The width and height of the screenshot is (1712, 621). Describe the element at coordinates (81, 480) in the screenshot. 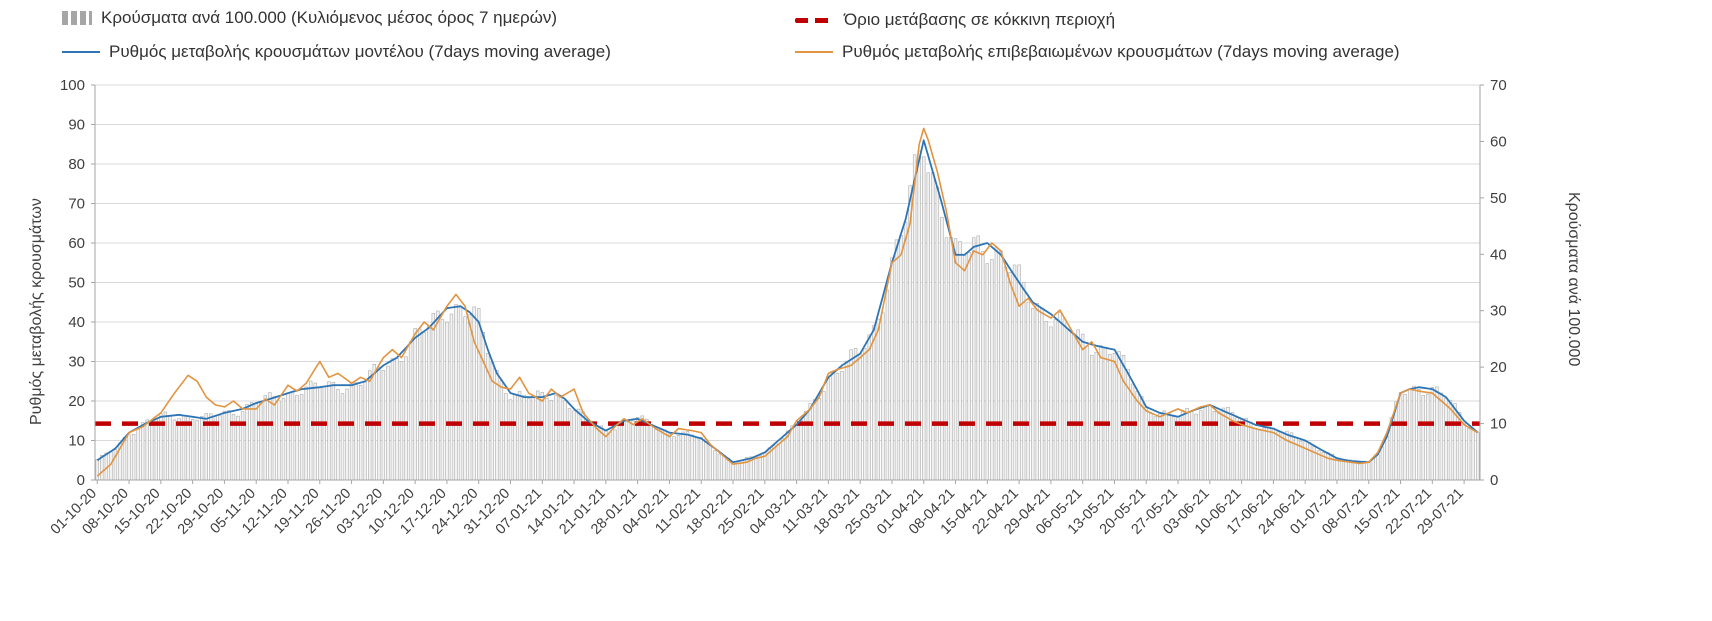

I see `left-tick-label: 0` at that location.